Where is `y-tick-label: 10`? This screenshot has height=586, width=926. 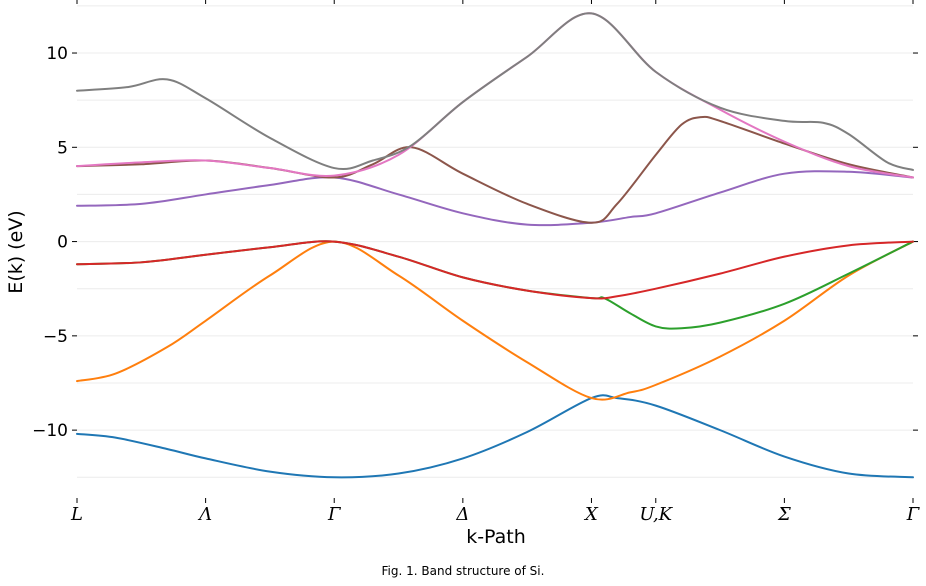
y-tick-label: 10 is located at coordinates (57, 54).